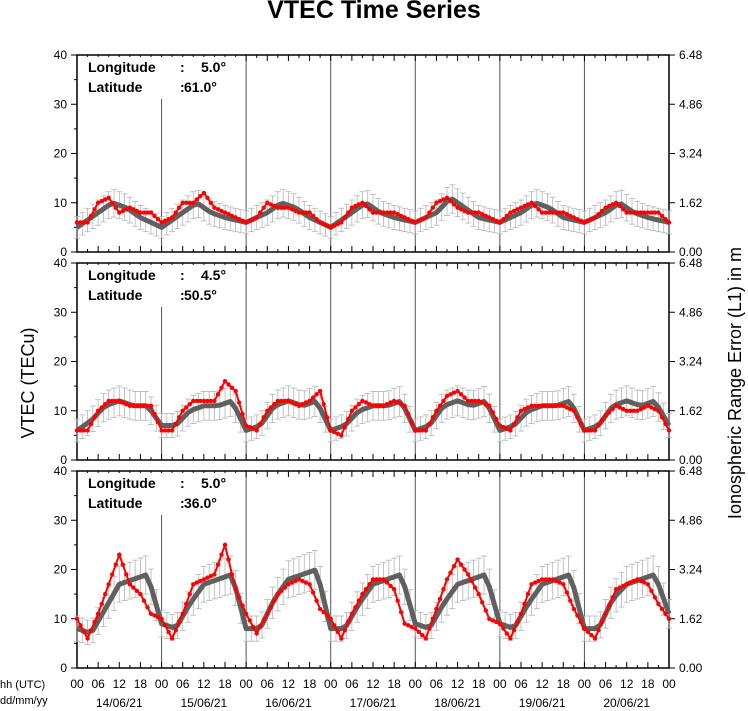 The width and height of the screenshot is (748, 711). Describe the element at coordinates (691, 619) in the screenshot. I see `right-tick-label: 1.62` at that location.